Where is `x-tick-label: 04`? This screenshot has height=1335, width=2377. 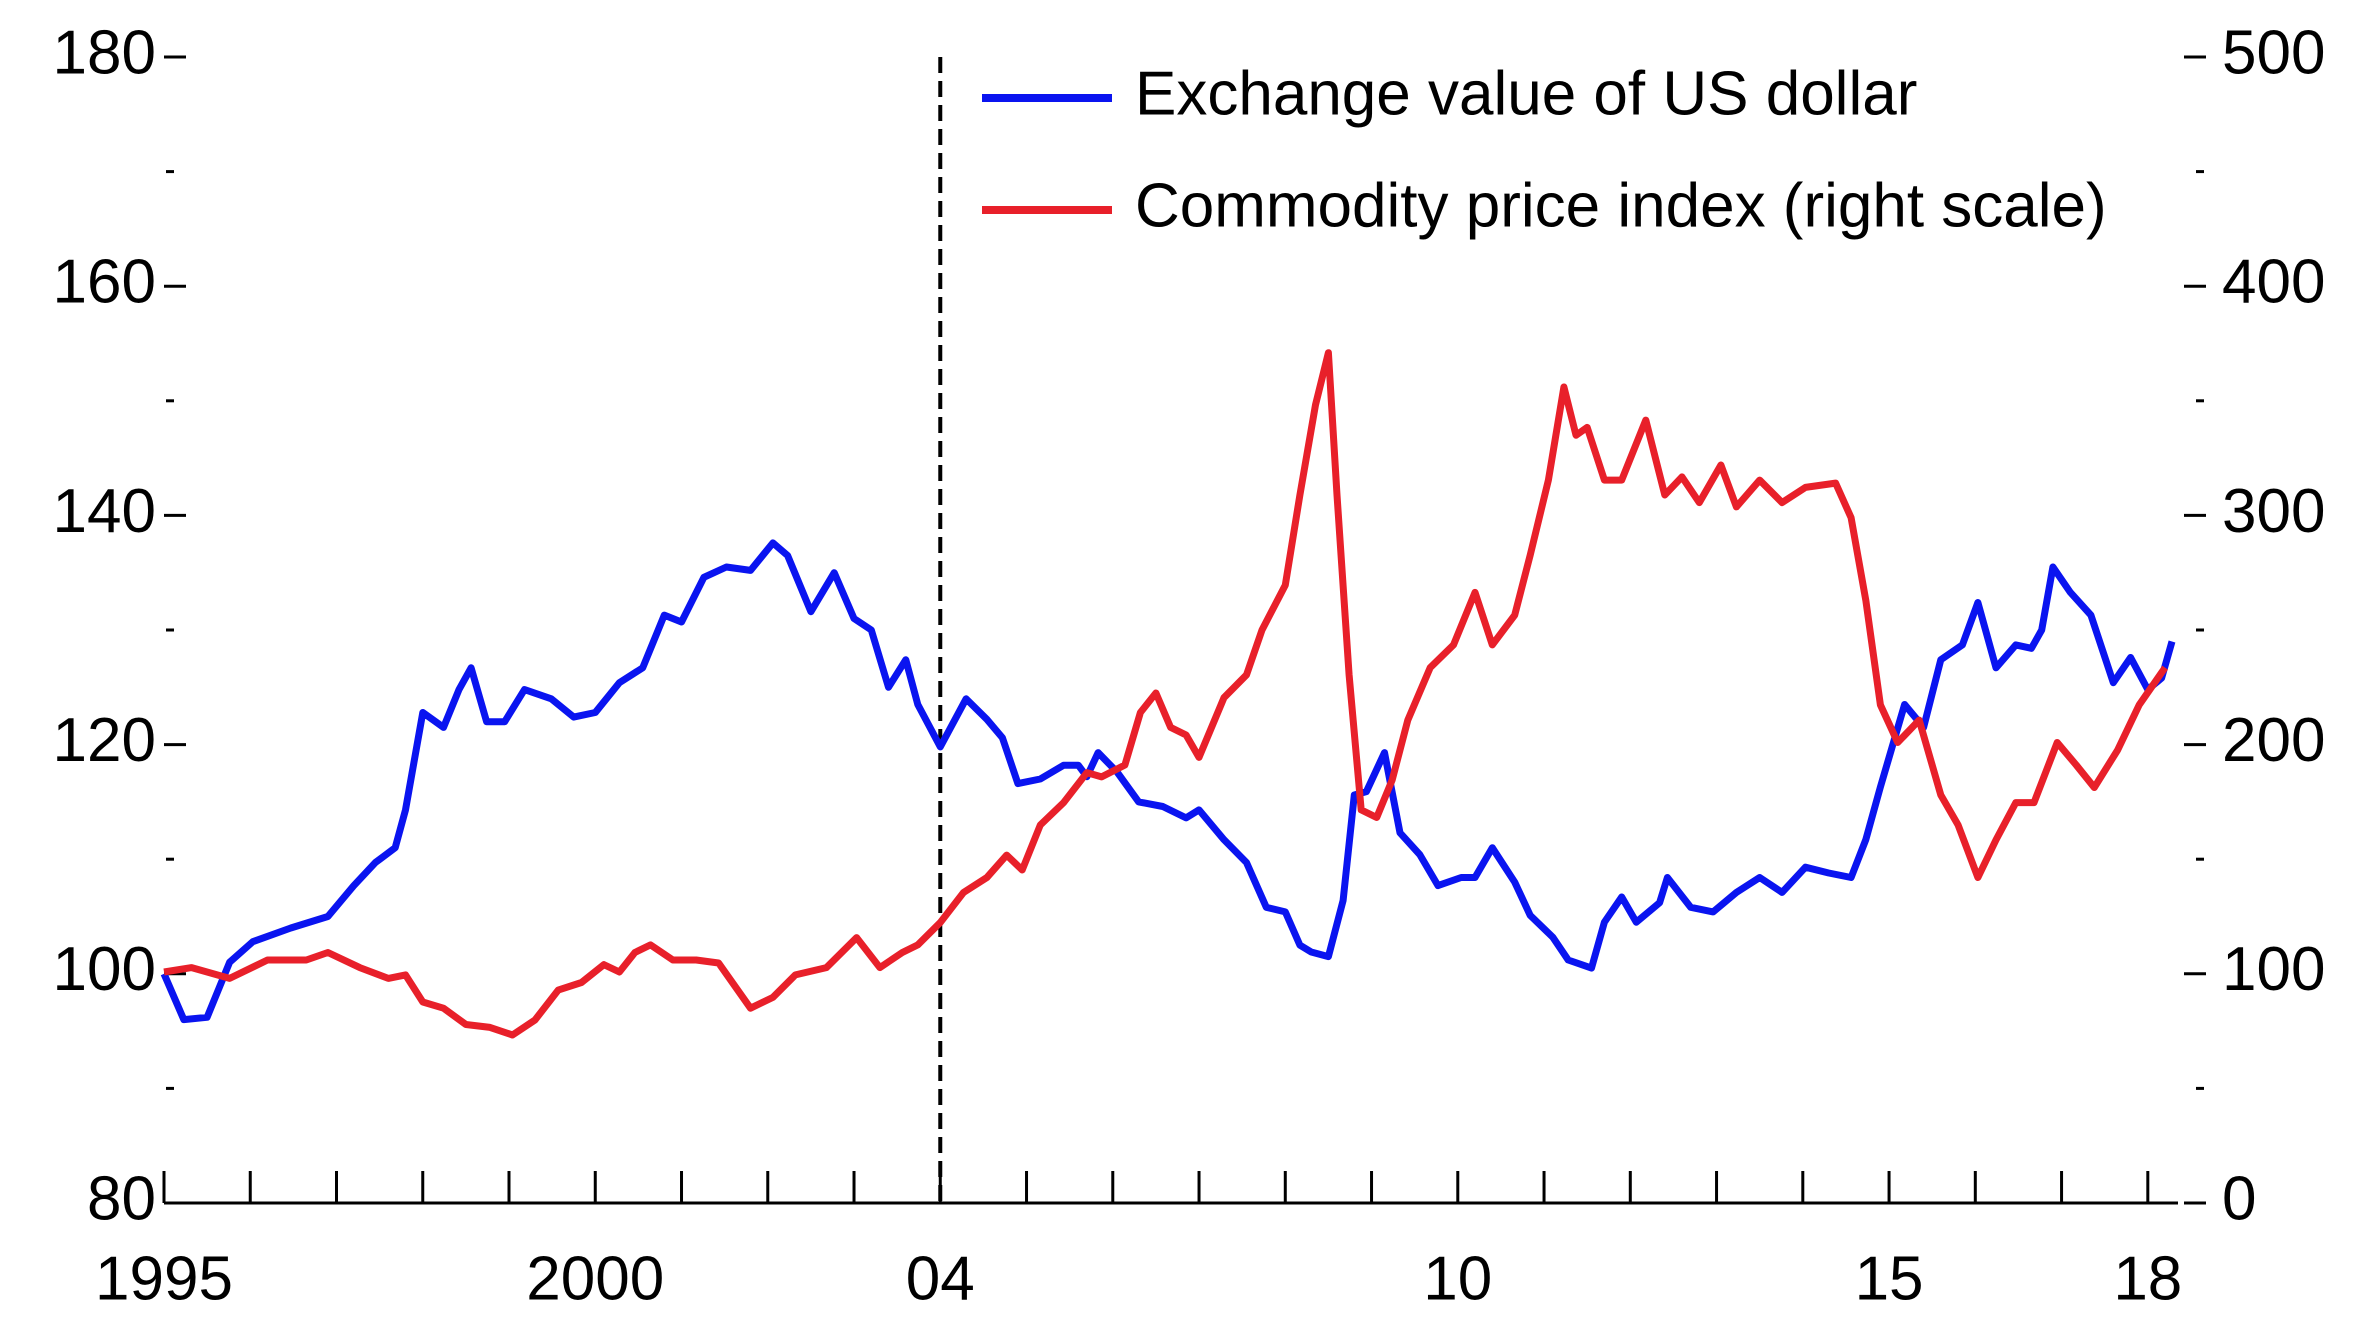
x-tick-label: 04 is located at coordinates (940, 1278).